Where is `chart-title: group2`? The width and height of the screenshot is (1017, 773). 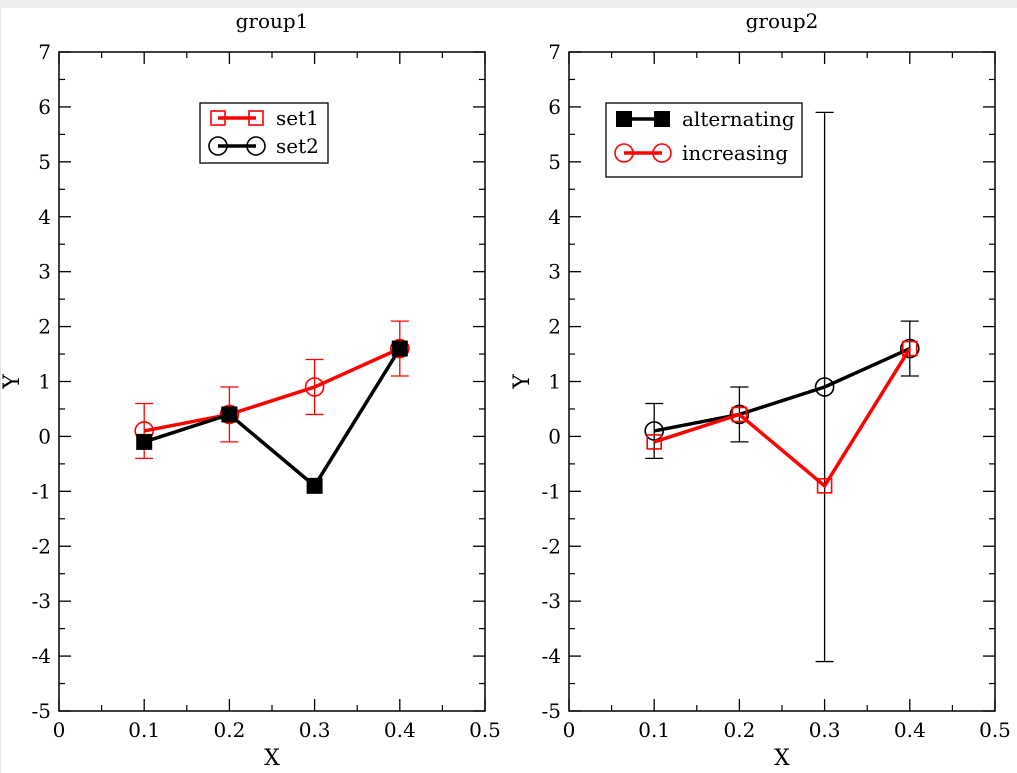 chart-title: group2 is located at coordinates (782, 21).